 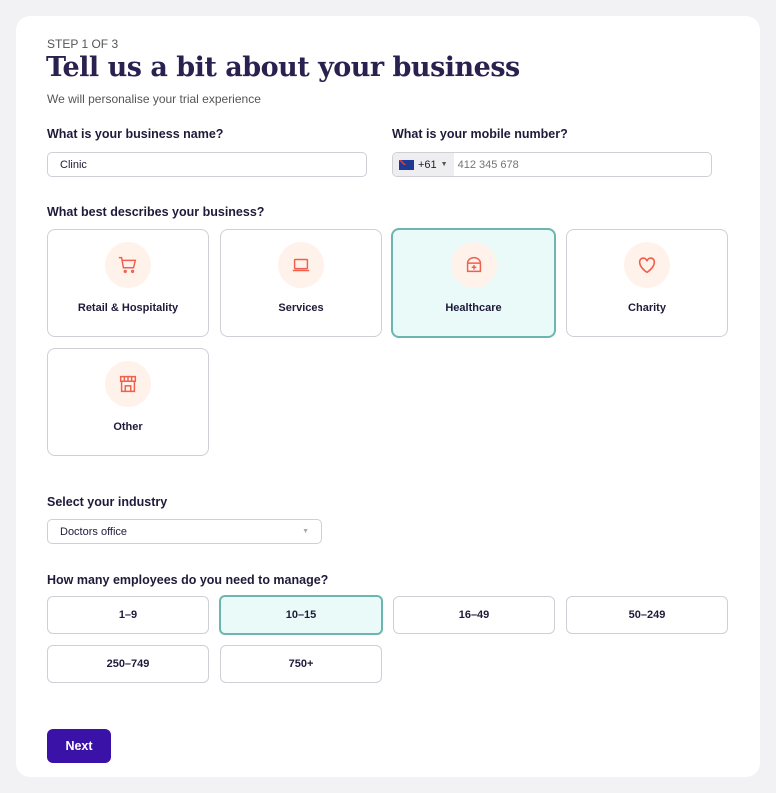 What do you see at coordinates (107, 502) in the screenshot?
I see `industry-label: Select your industry` at bounding box center [107, 502].